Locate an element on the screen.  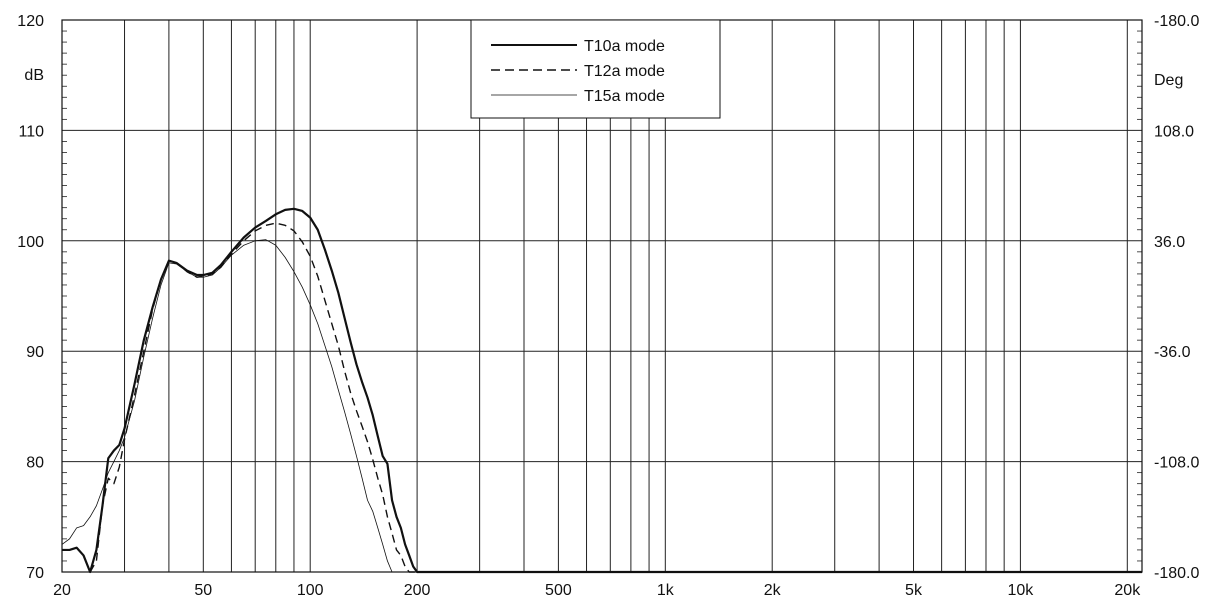
x-tick-label: 20k is located at coordinates (1127, 590).